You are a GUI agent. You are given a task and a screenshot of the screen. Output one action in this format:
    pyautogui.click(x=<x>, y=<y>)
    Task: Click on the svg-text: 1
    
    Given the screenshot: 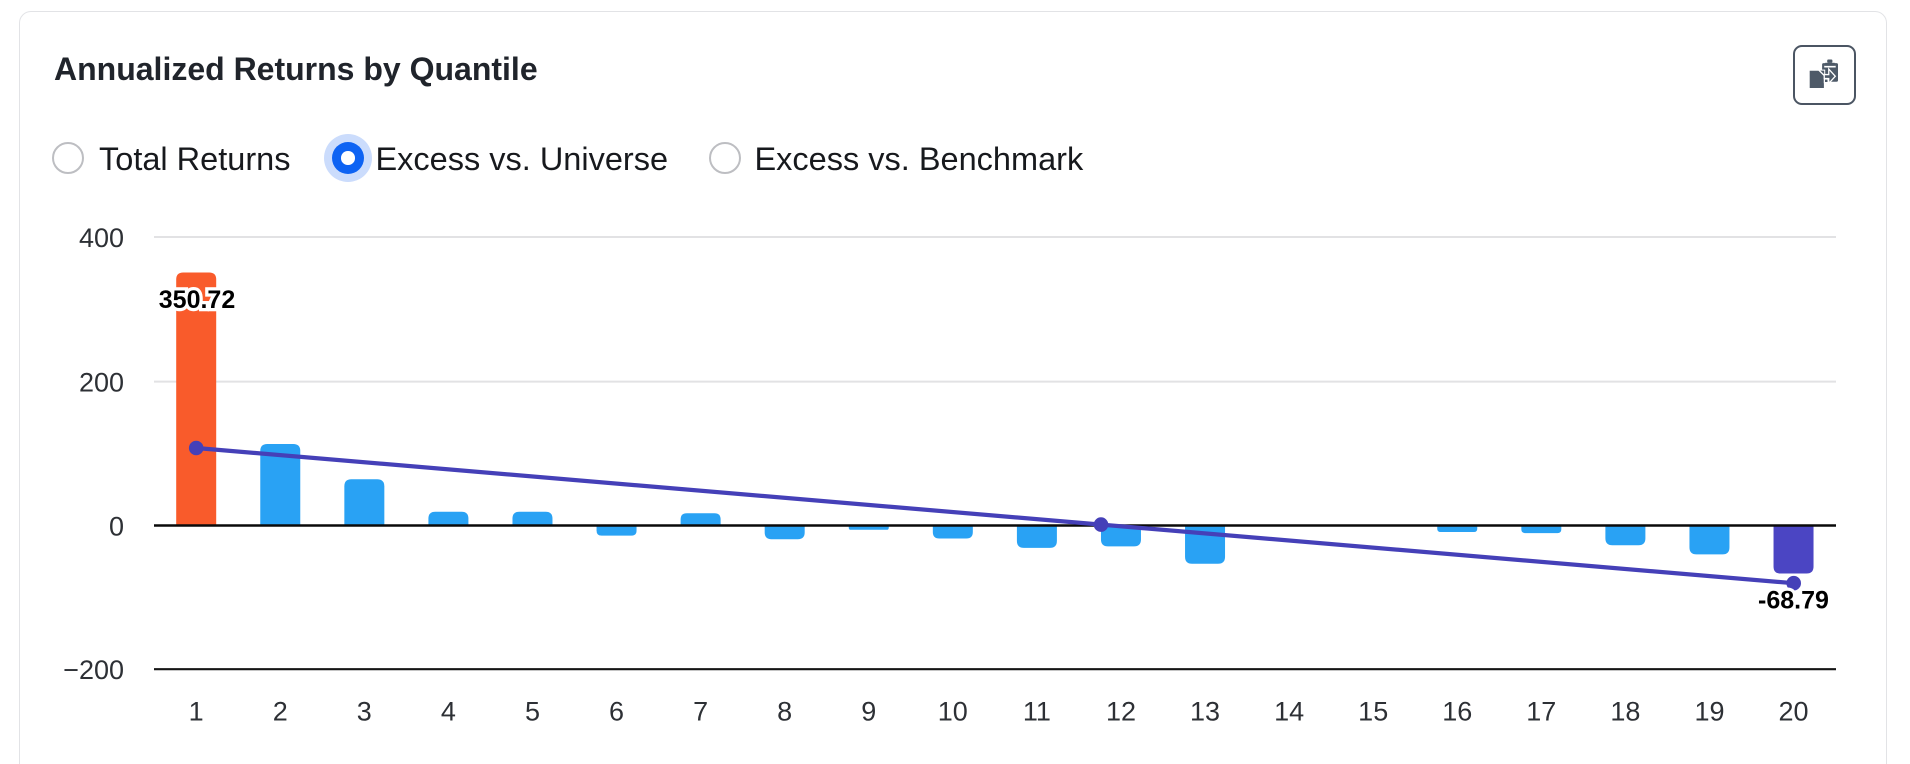 What is the action you would take?
    pyautogui.click(x=196, y=712)
    